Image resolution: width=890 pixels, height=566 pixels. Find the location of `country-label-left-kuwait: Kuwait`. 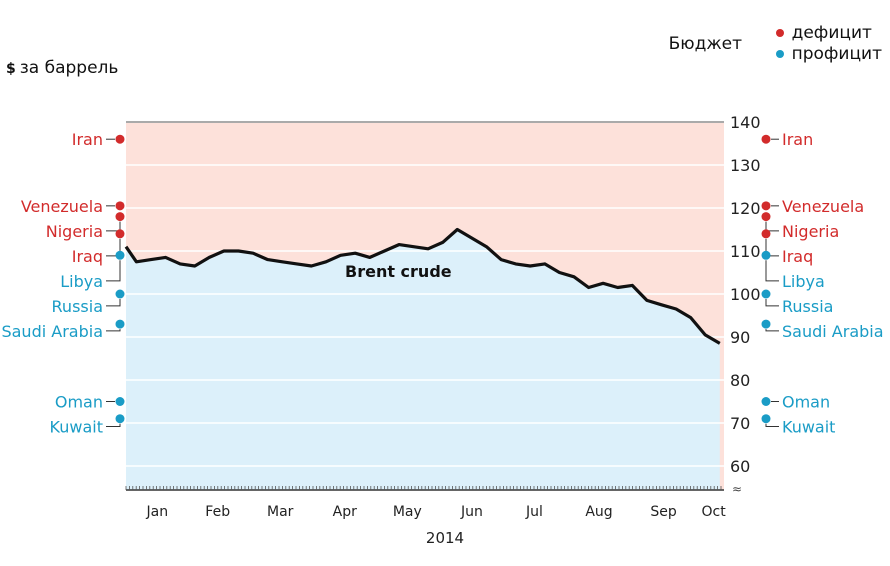

country-label-left-kuwait: Kuwait is located at coordinates (76, 427).